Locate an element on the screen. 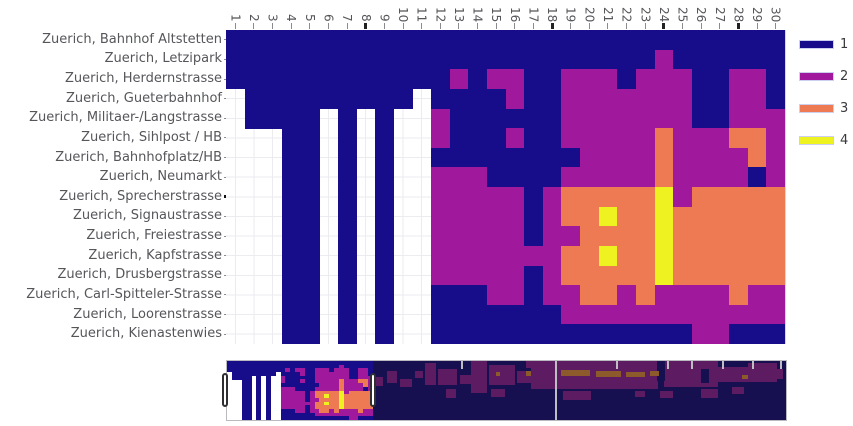  rangeslider-left-handle is located at coordinates (225, 390).